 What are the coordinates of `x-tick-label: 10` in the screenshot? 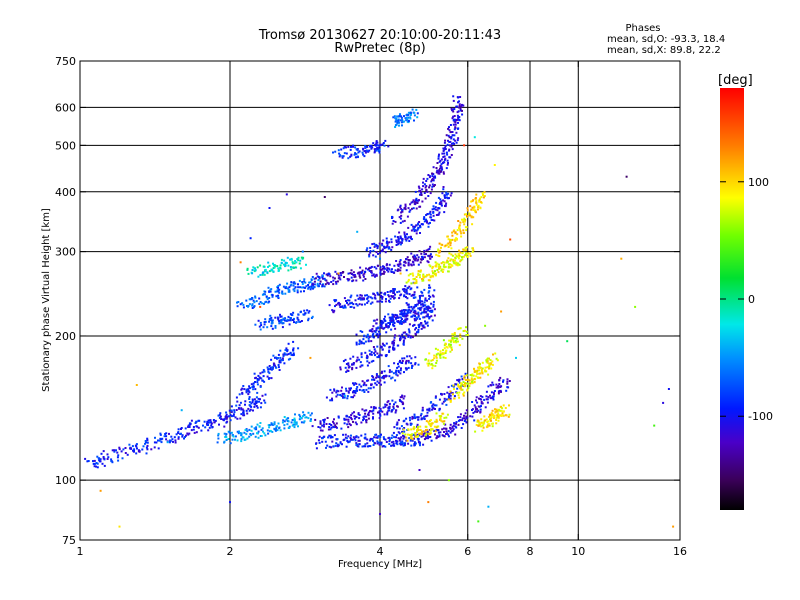 It's located at (578, 551).